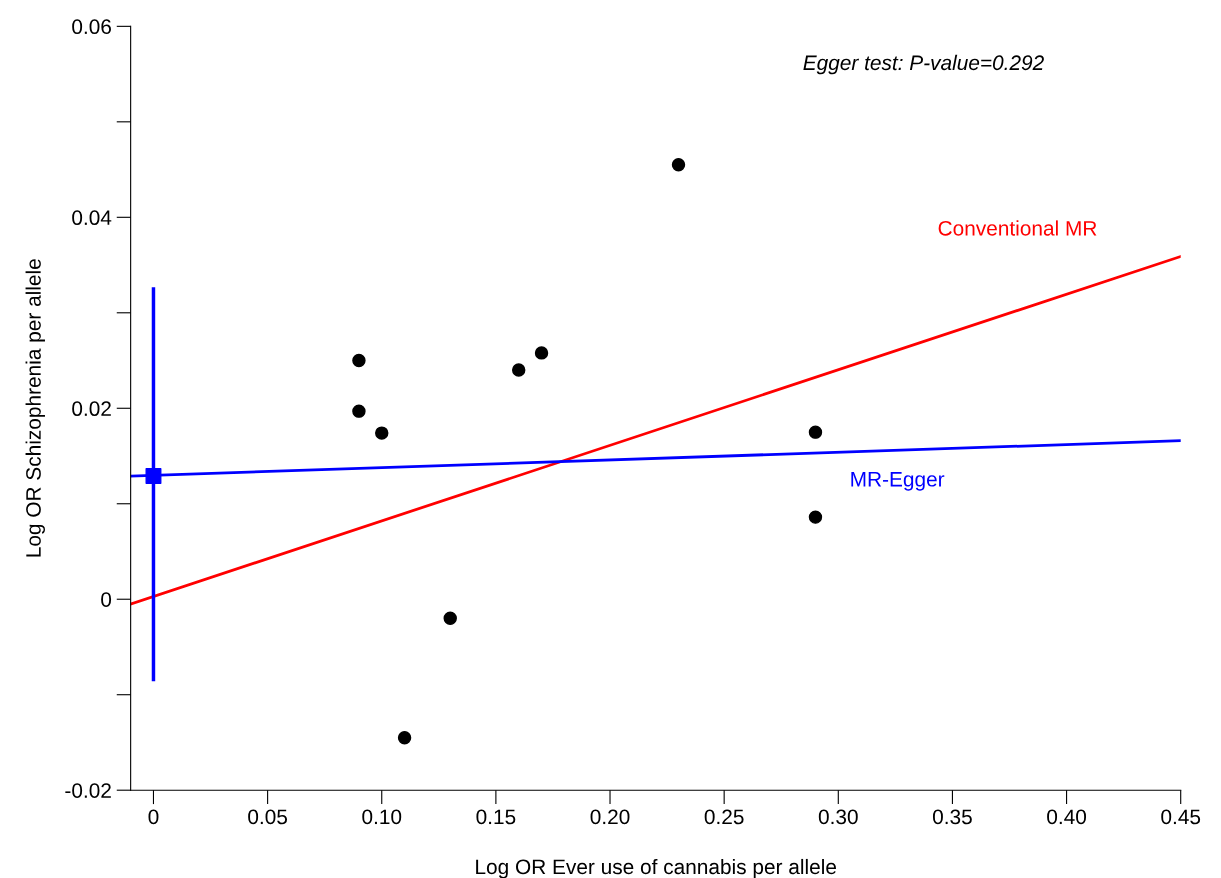  Describe the element at coordinates (88, 790) in the screenshot. I see `y-tick-label: -0.02` at that location.